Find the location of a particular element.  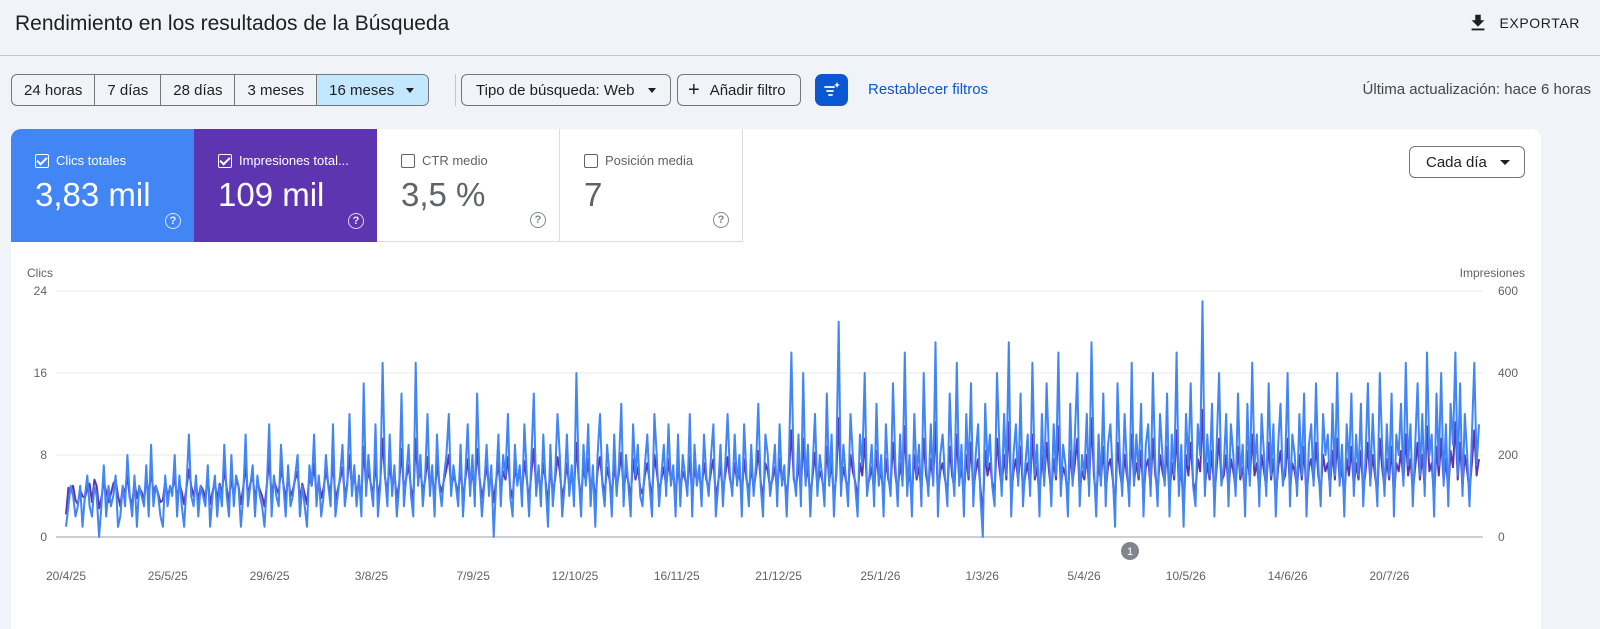

ai-filter-button is located at coordinates (831, 90).